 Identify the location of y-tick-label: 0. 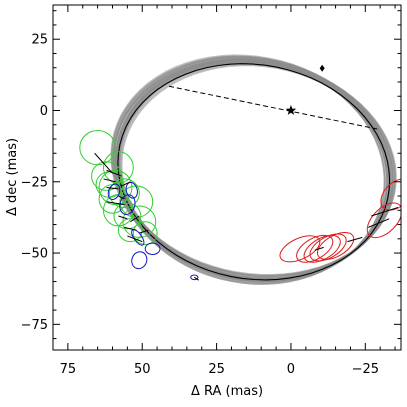
(44, 111).